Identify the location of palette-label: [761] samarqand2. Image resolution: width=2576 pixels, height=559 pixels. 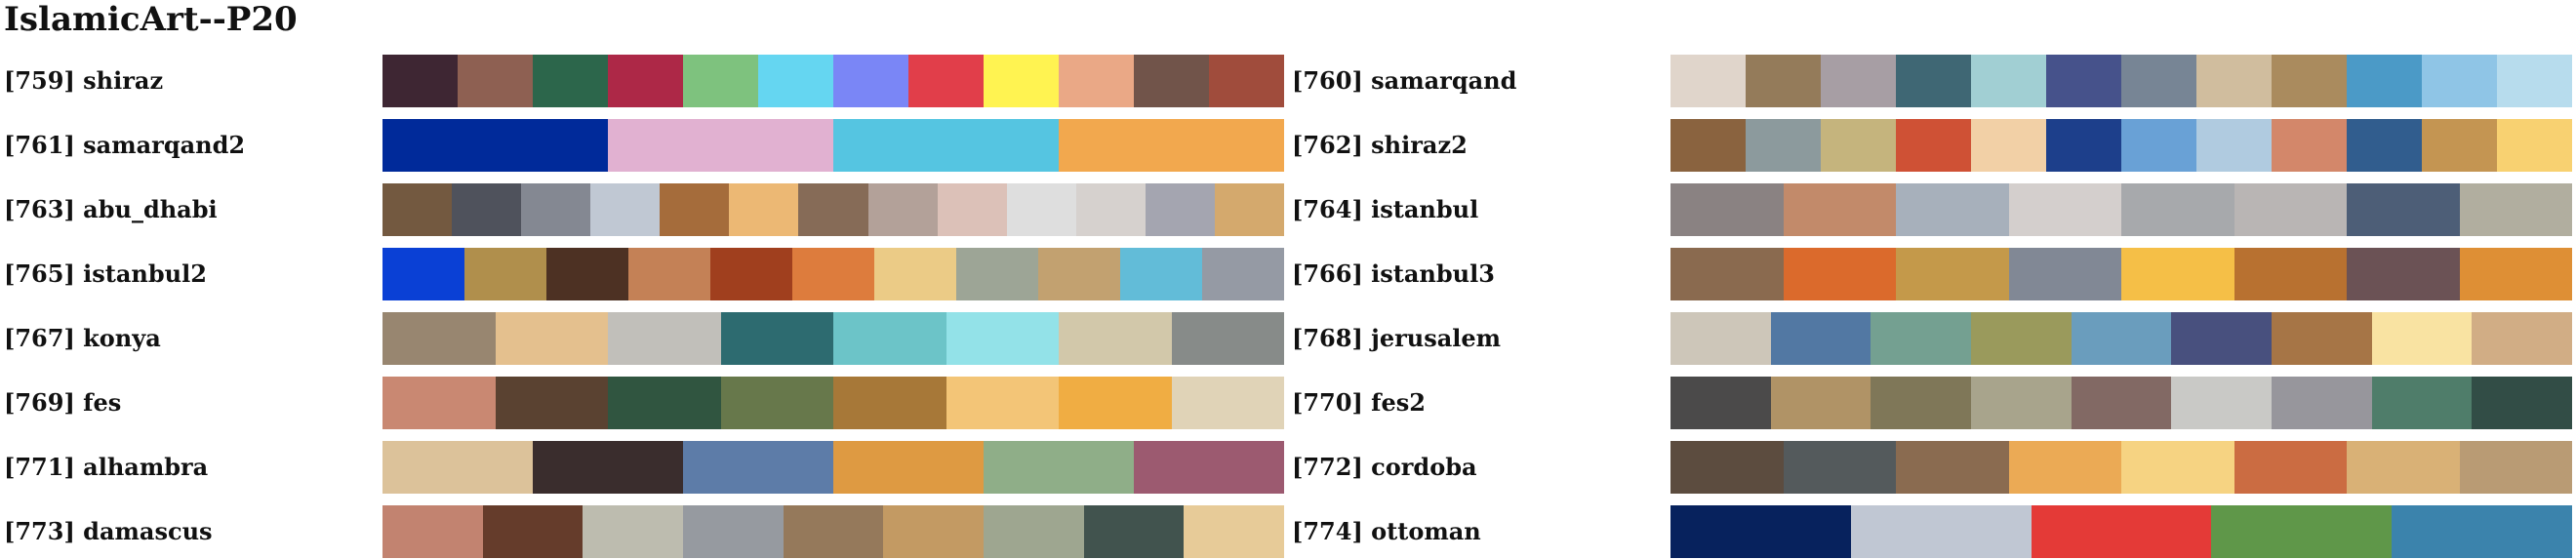
(125, 145).